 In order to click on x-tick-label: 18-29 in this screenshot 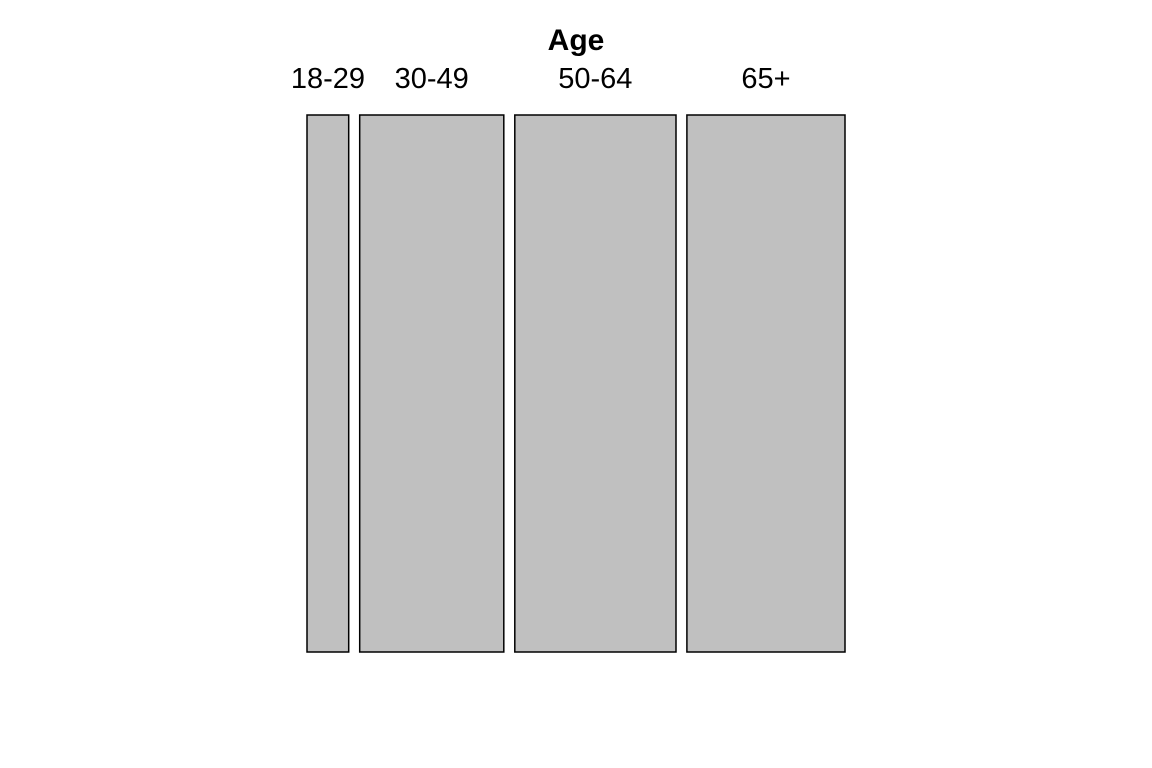, I will do `click(328, 79)`.